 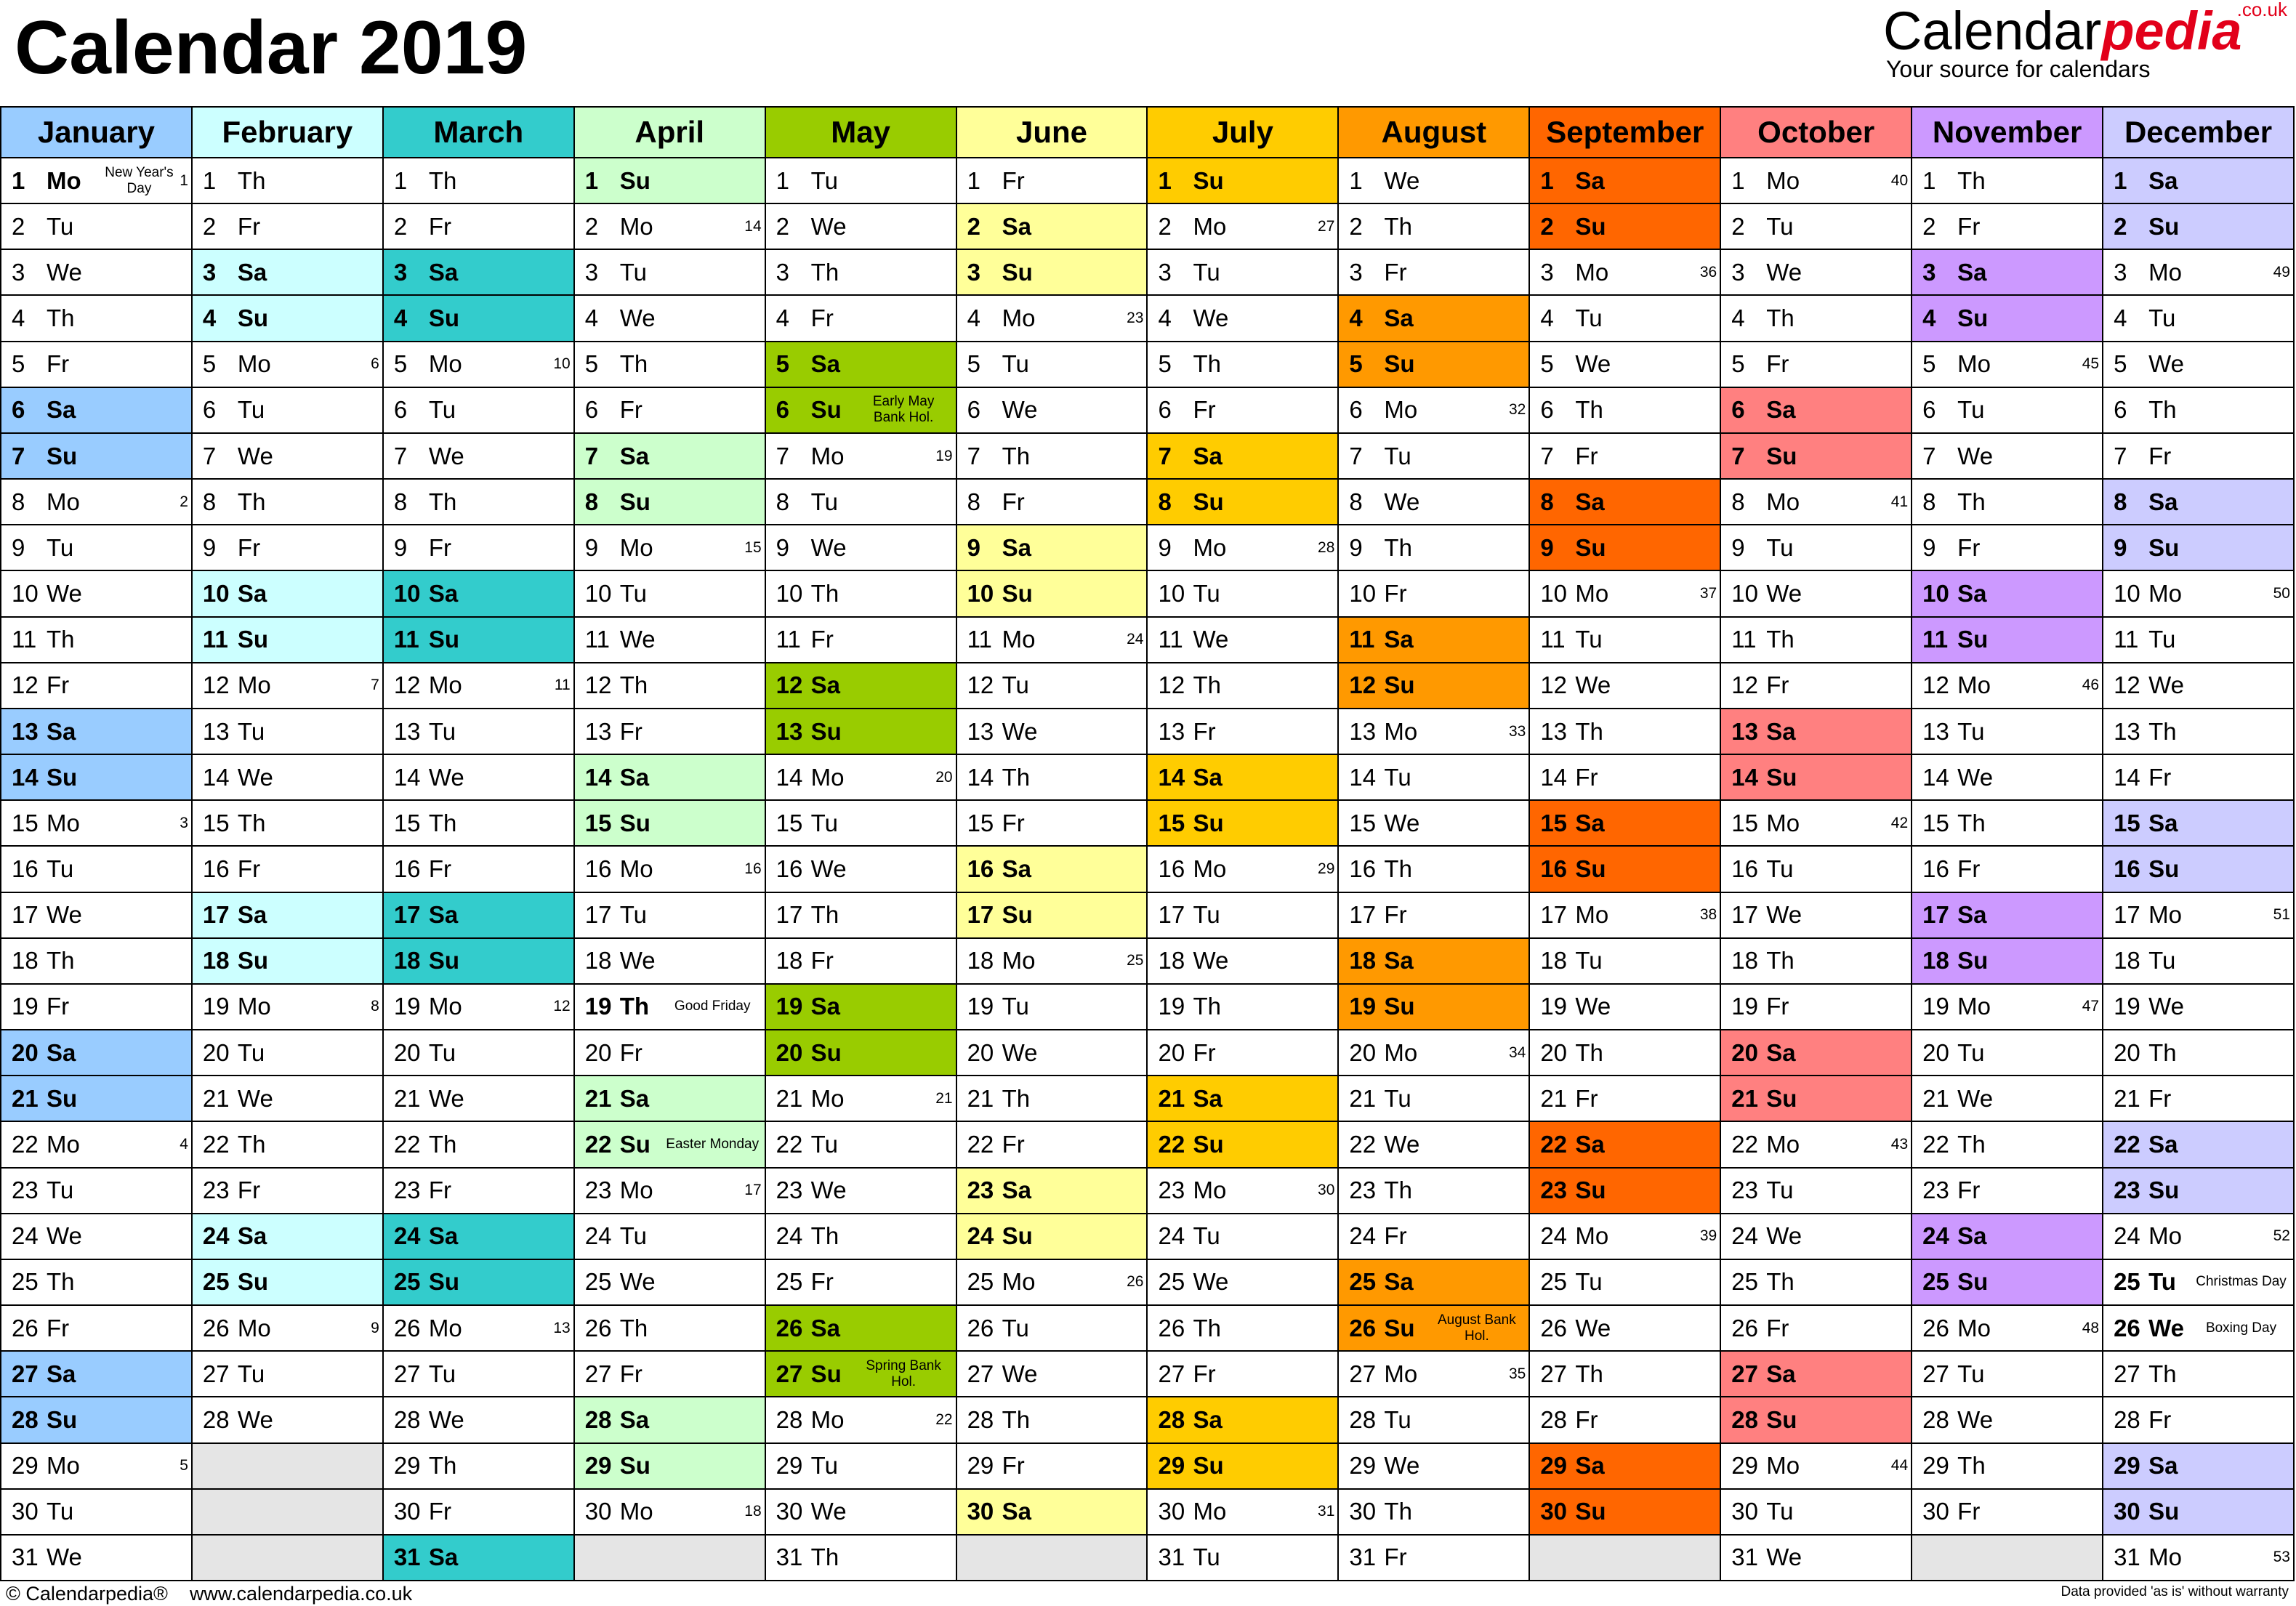 I want to click on day-number: 20, so click(x=2127, y=1052).